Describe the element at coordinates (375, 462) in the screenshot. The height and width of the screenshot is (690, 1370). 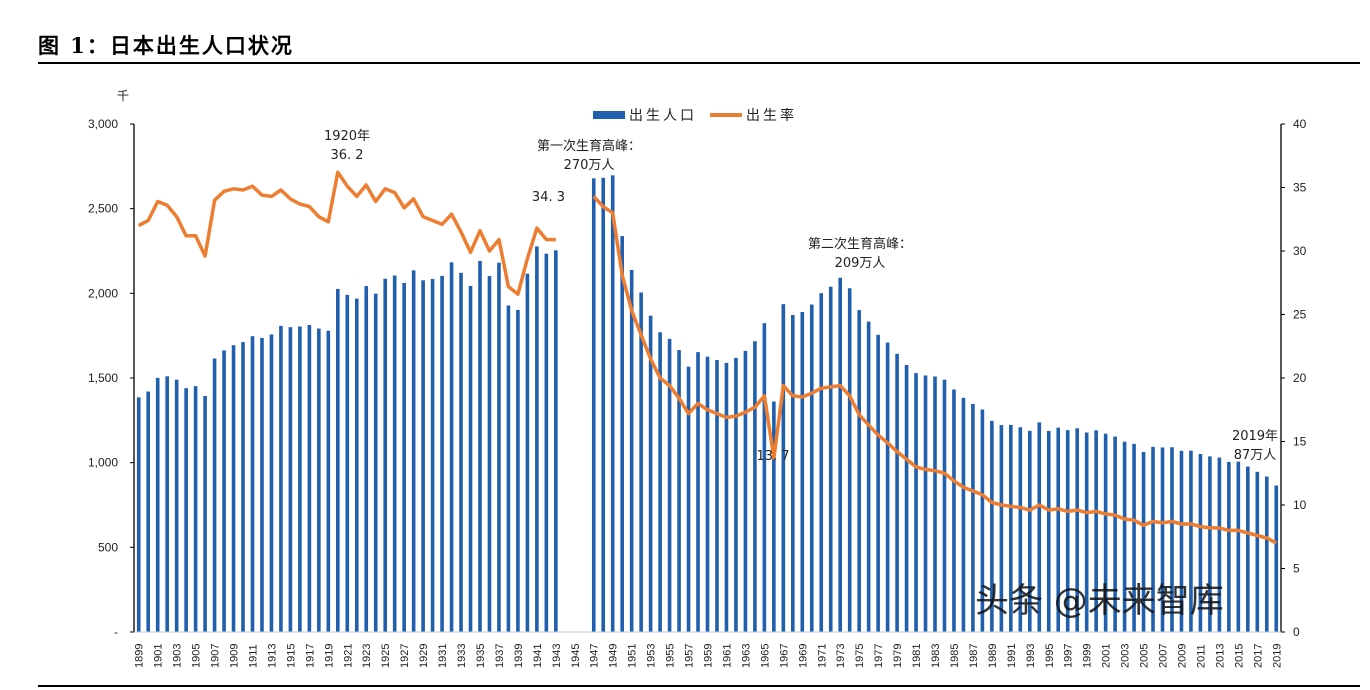
I see `bar-1924` at that location.